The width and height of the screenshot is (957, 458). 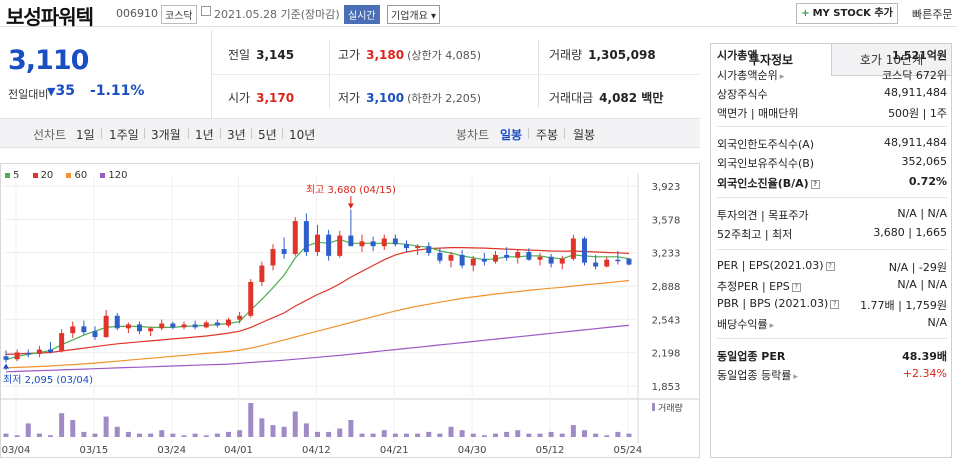 I want to click on x-tick-label: 04/12, so click(x=316, y=450).